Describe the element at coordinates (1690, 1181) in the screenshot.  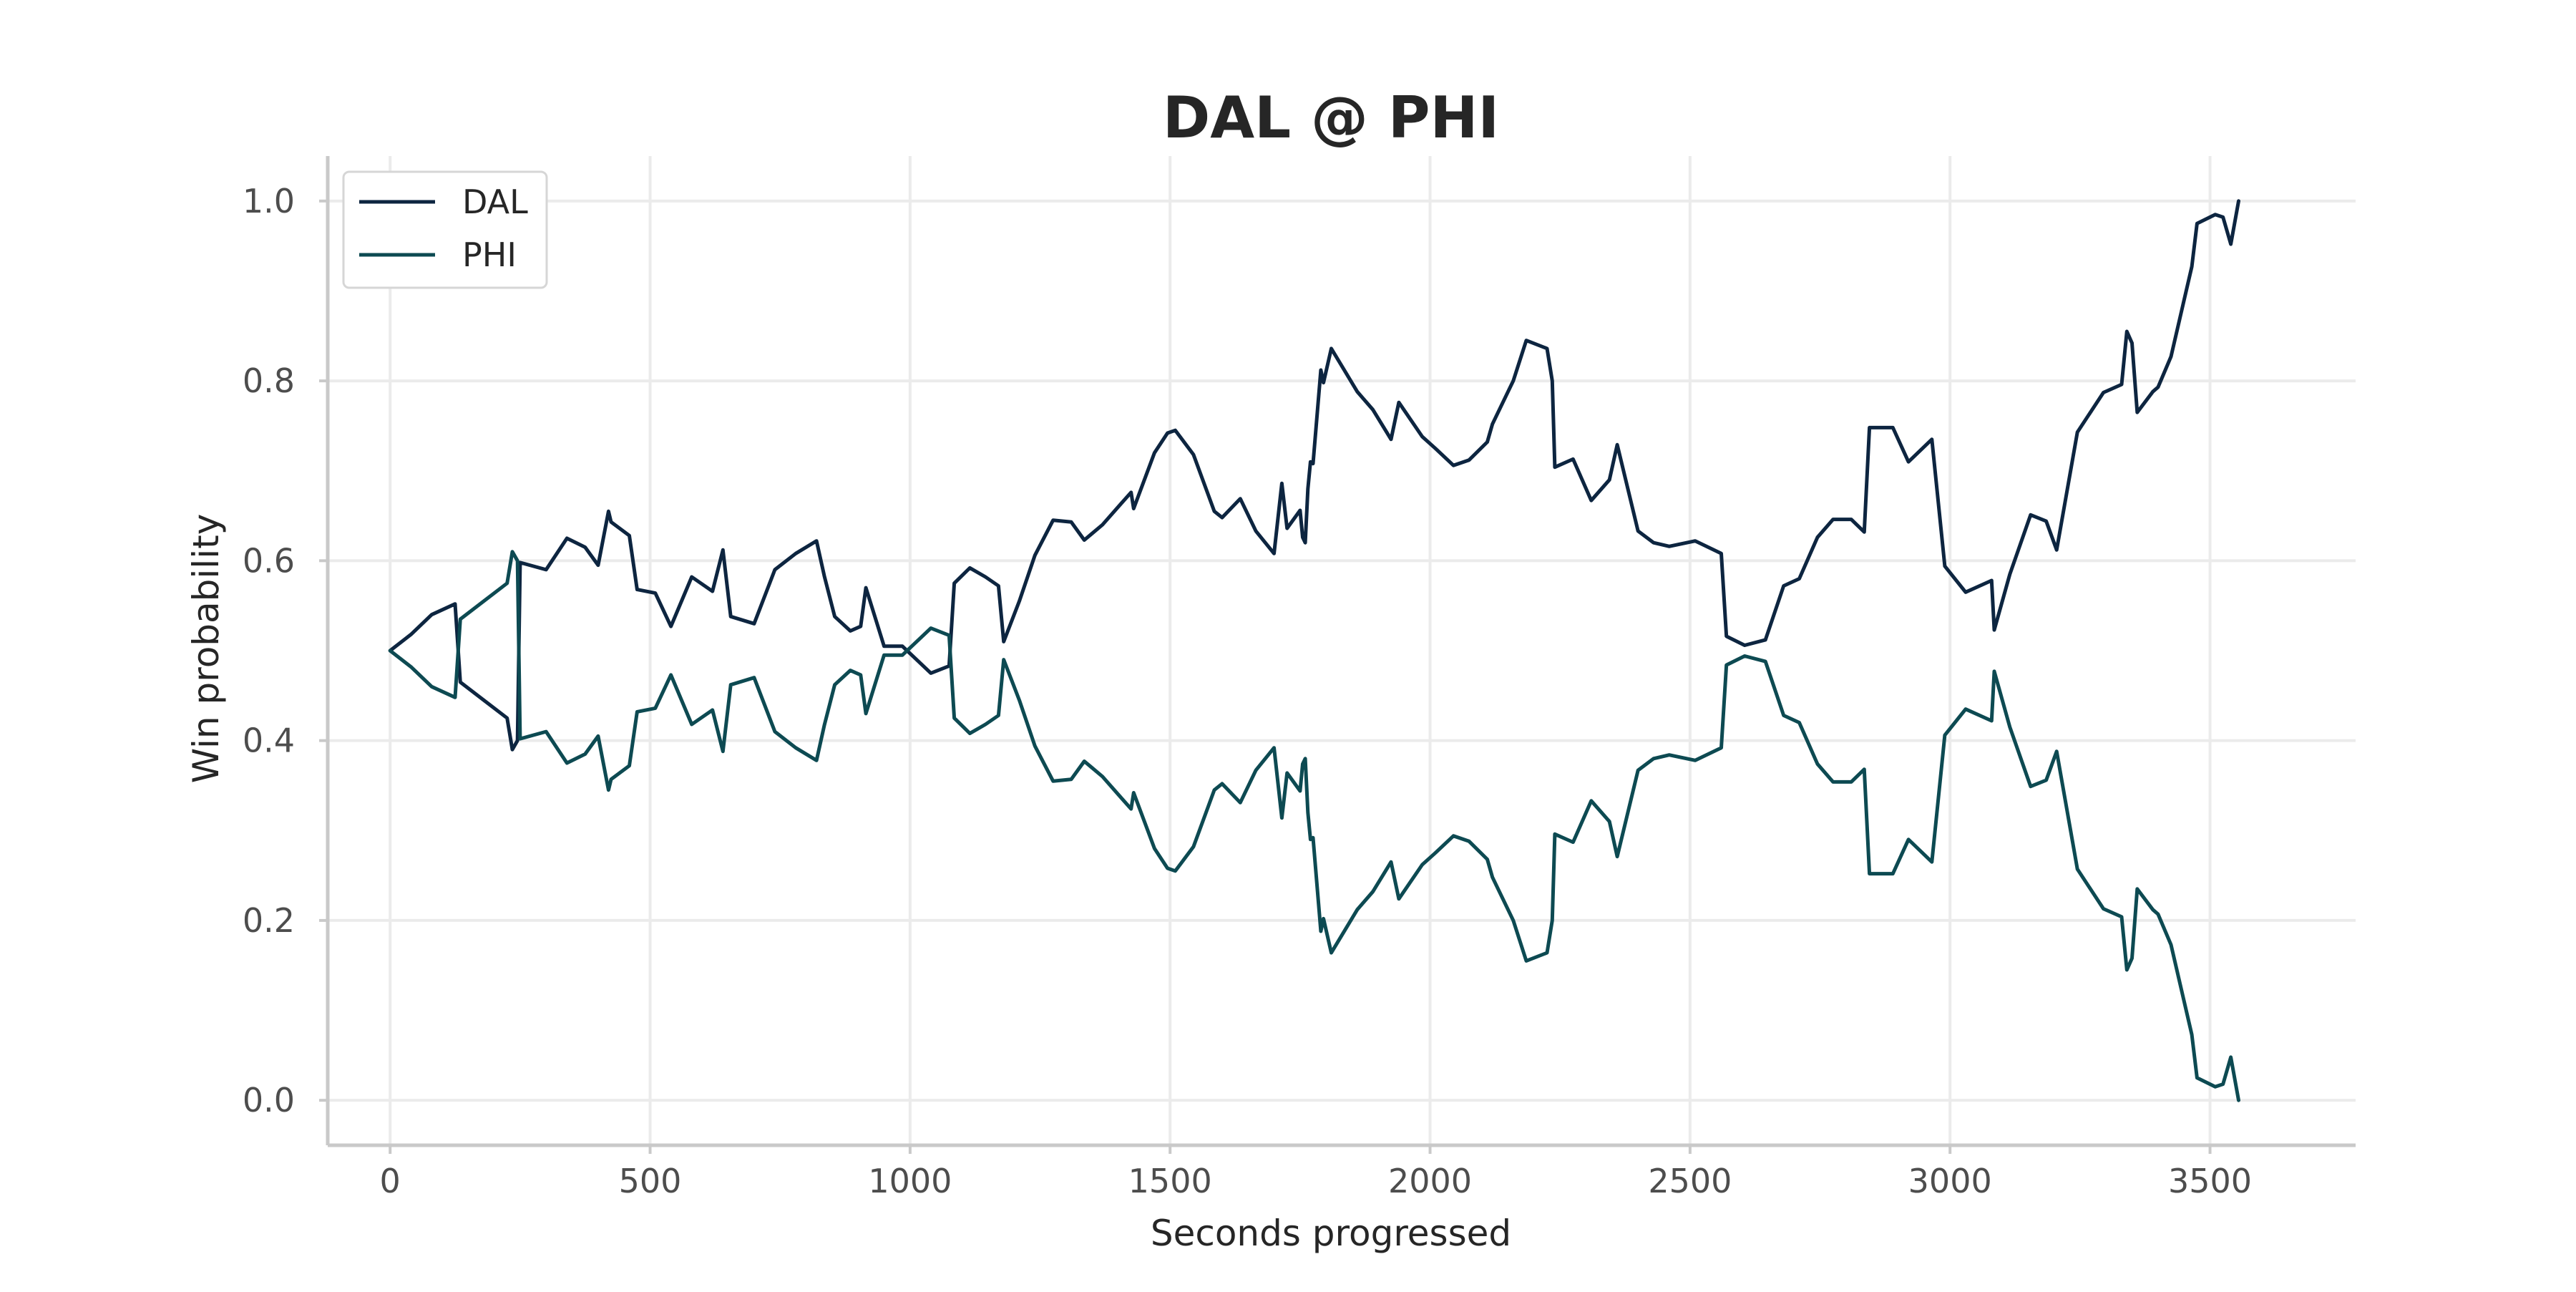
I see `x-tick-label: 2500` at that location.